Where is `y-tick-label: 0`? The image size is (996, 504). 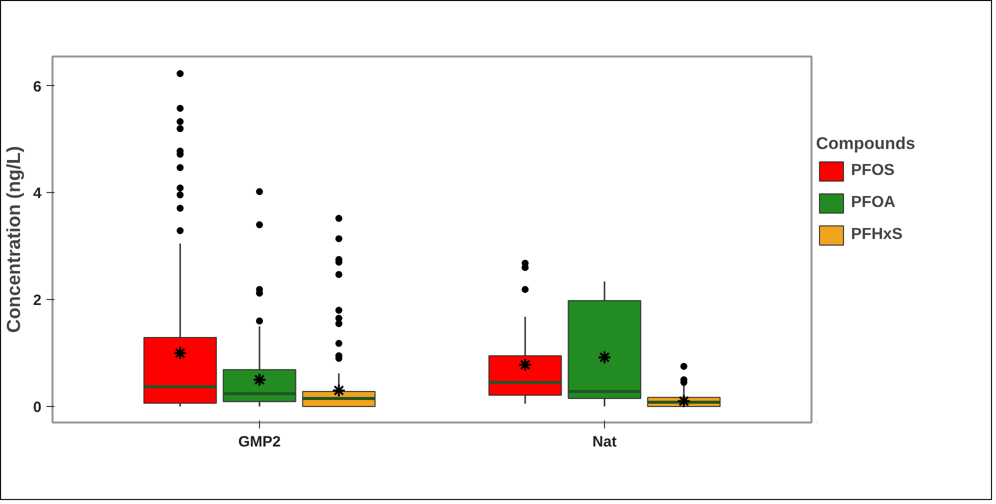
y-tick-label: 0 is located at coordinates (37, 407).